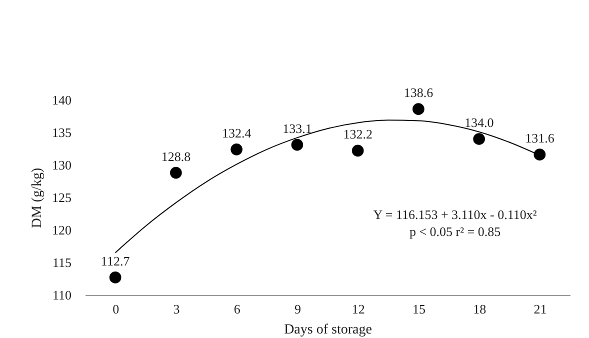 This screenshot has height=338, width=589. I want to click on x-axis-title: Days of storage, so click(328, 330).